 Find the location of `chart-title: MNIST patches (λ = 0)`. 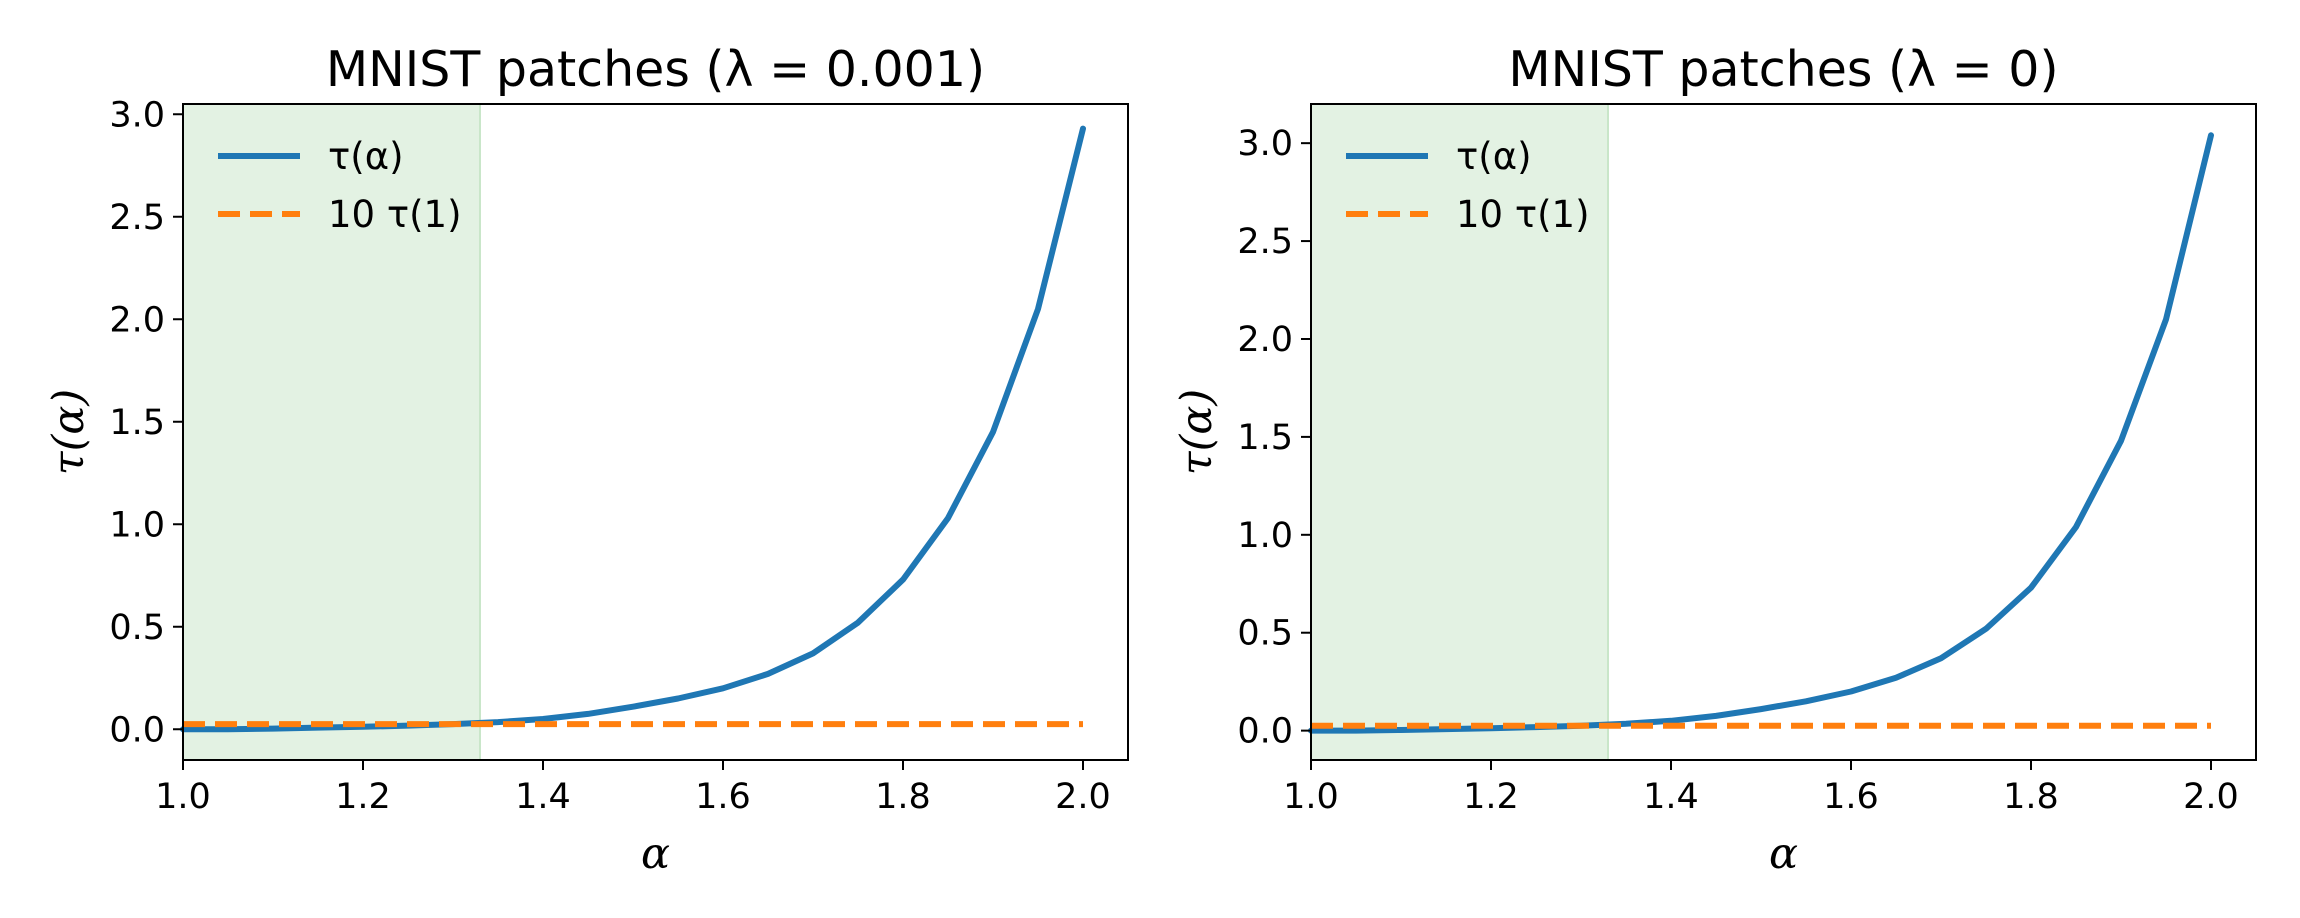

chart-title: MNIST patches (λ = 0) is located at coordinates (1783, 69).